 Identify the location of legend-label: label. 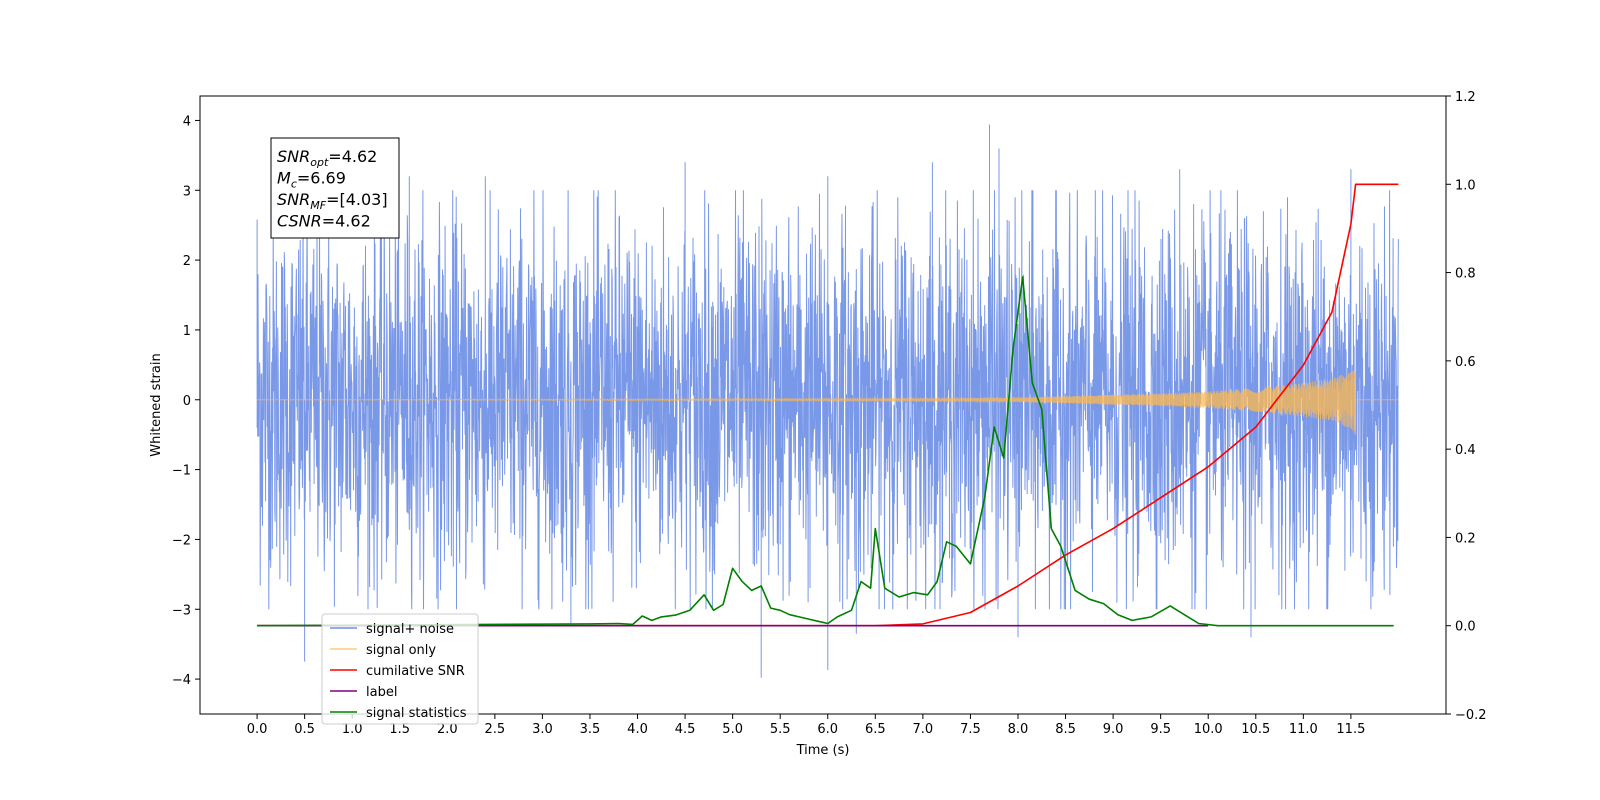
(381, 692).